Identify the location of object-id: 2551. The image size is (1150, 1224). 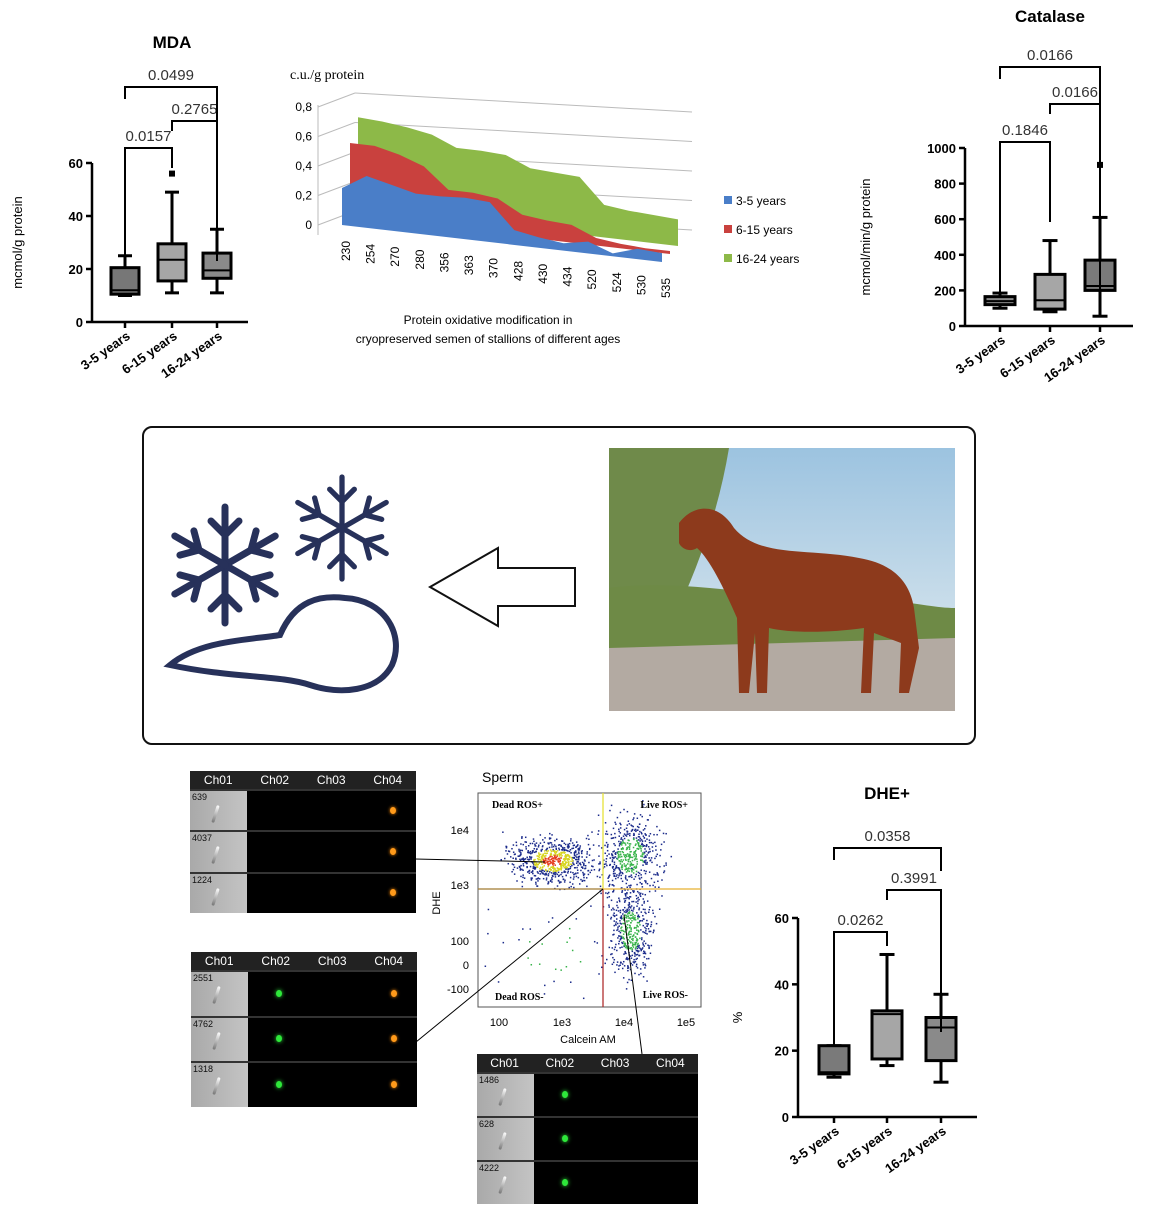
(203, 978).